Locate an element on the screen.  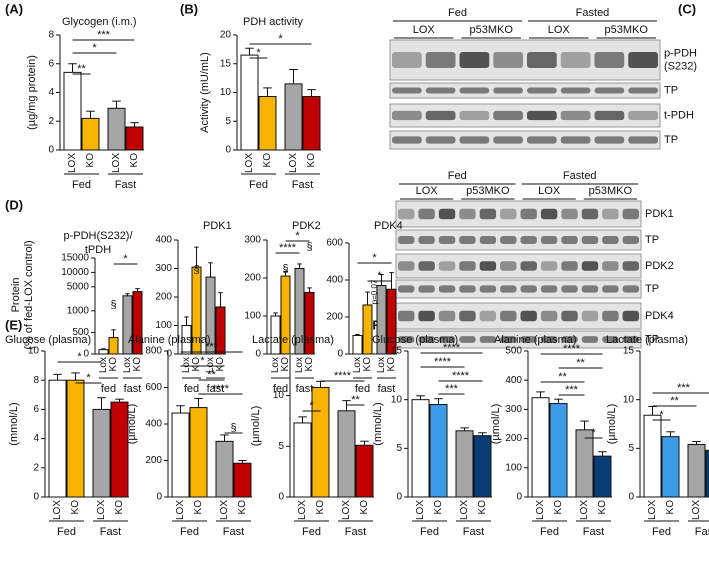
blot-group-label: Fed is located at coordinates (457, 176).